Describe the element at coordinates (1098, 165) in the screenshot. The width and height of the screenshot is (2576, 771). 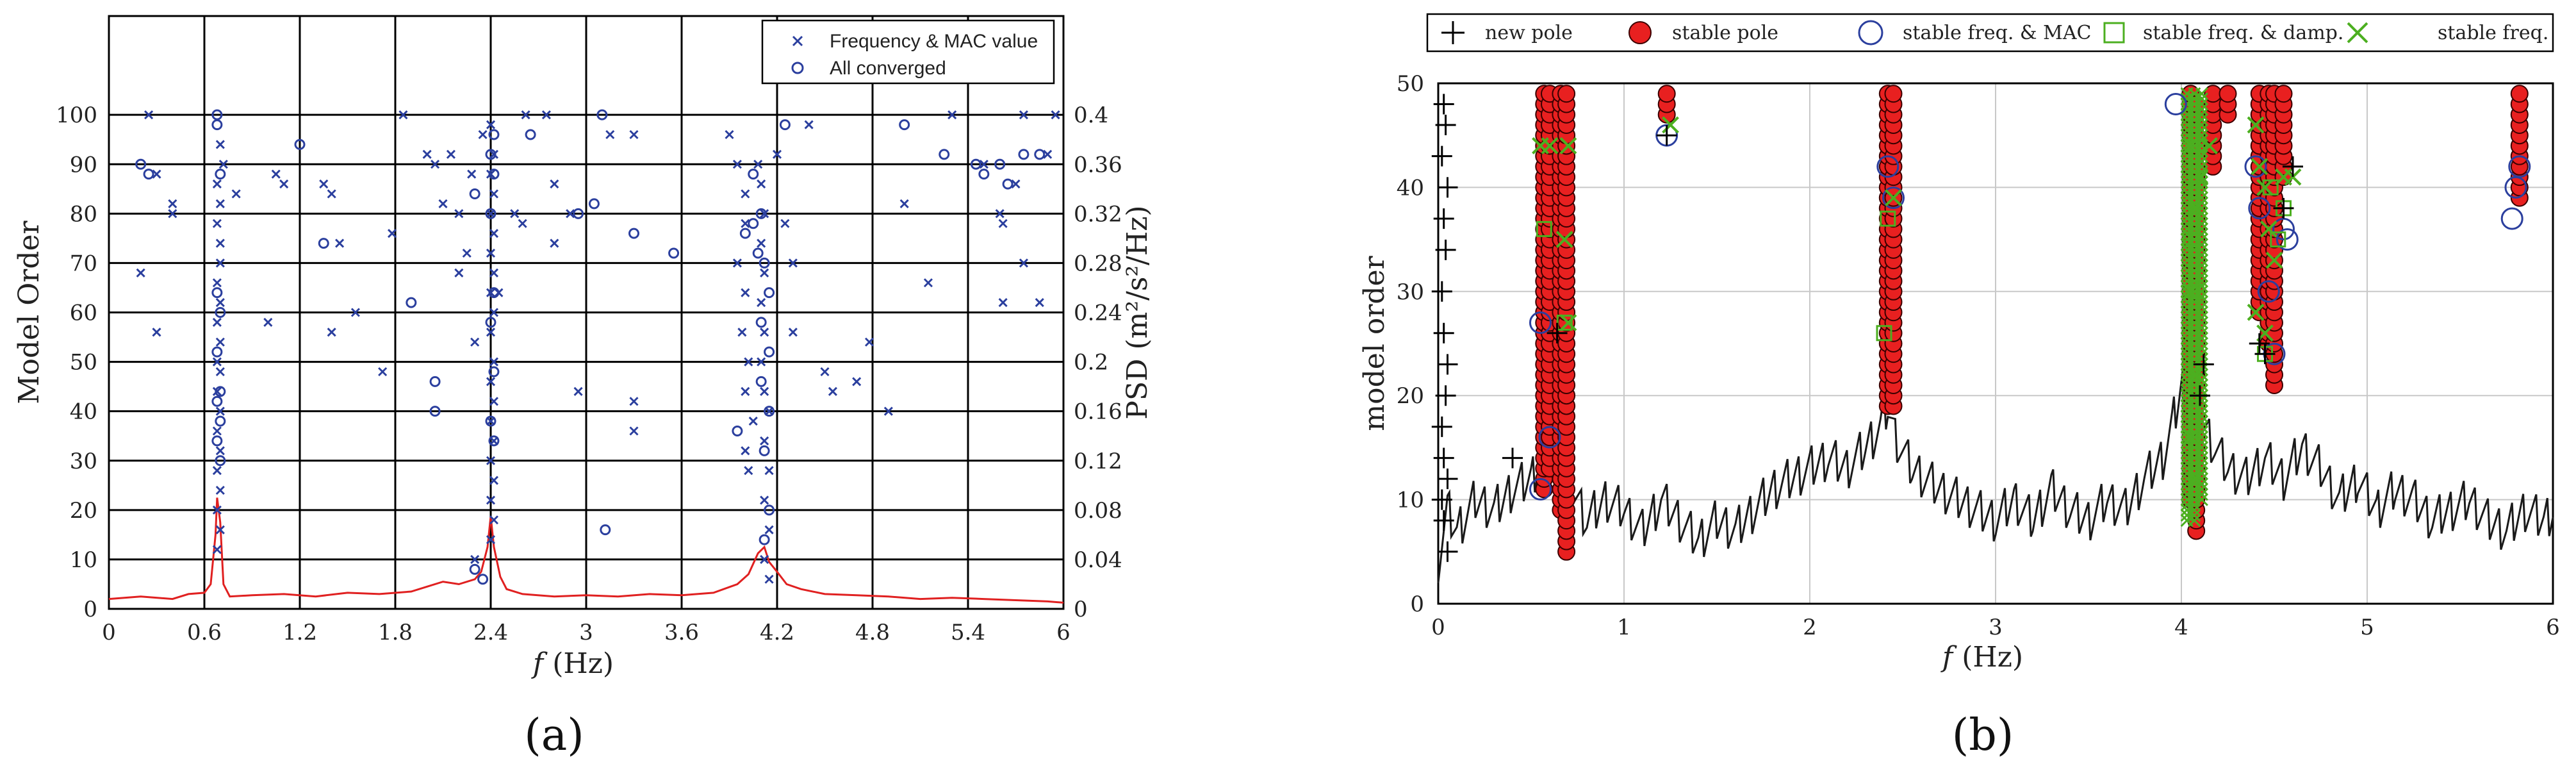
I see `y2-tick-label: 0.36` at that location.